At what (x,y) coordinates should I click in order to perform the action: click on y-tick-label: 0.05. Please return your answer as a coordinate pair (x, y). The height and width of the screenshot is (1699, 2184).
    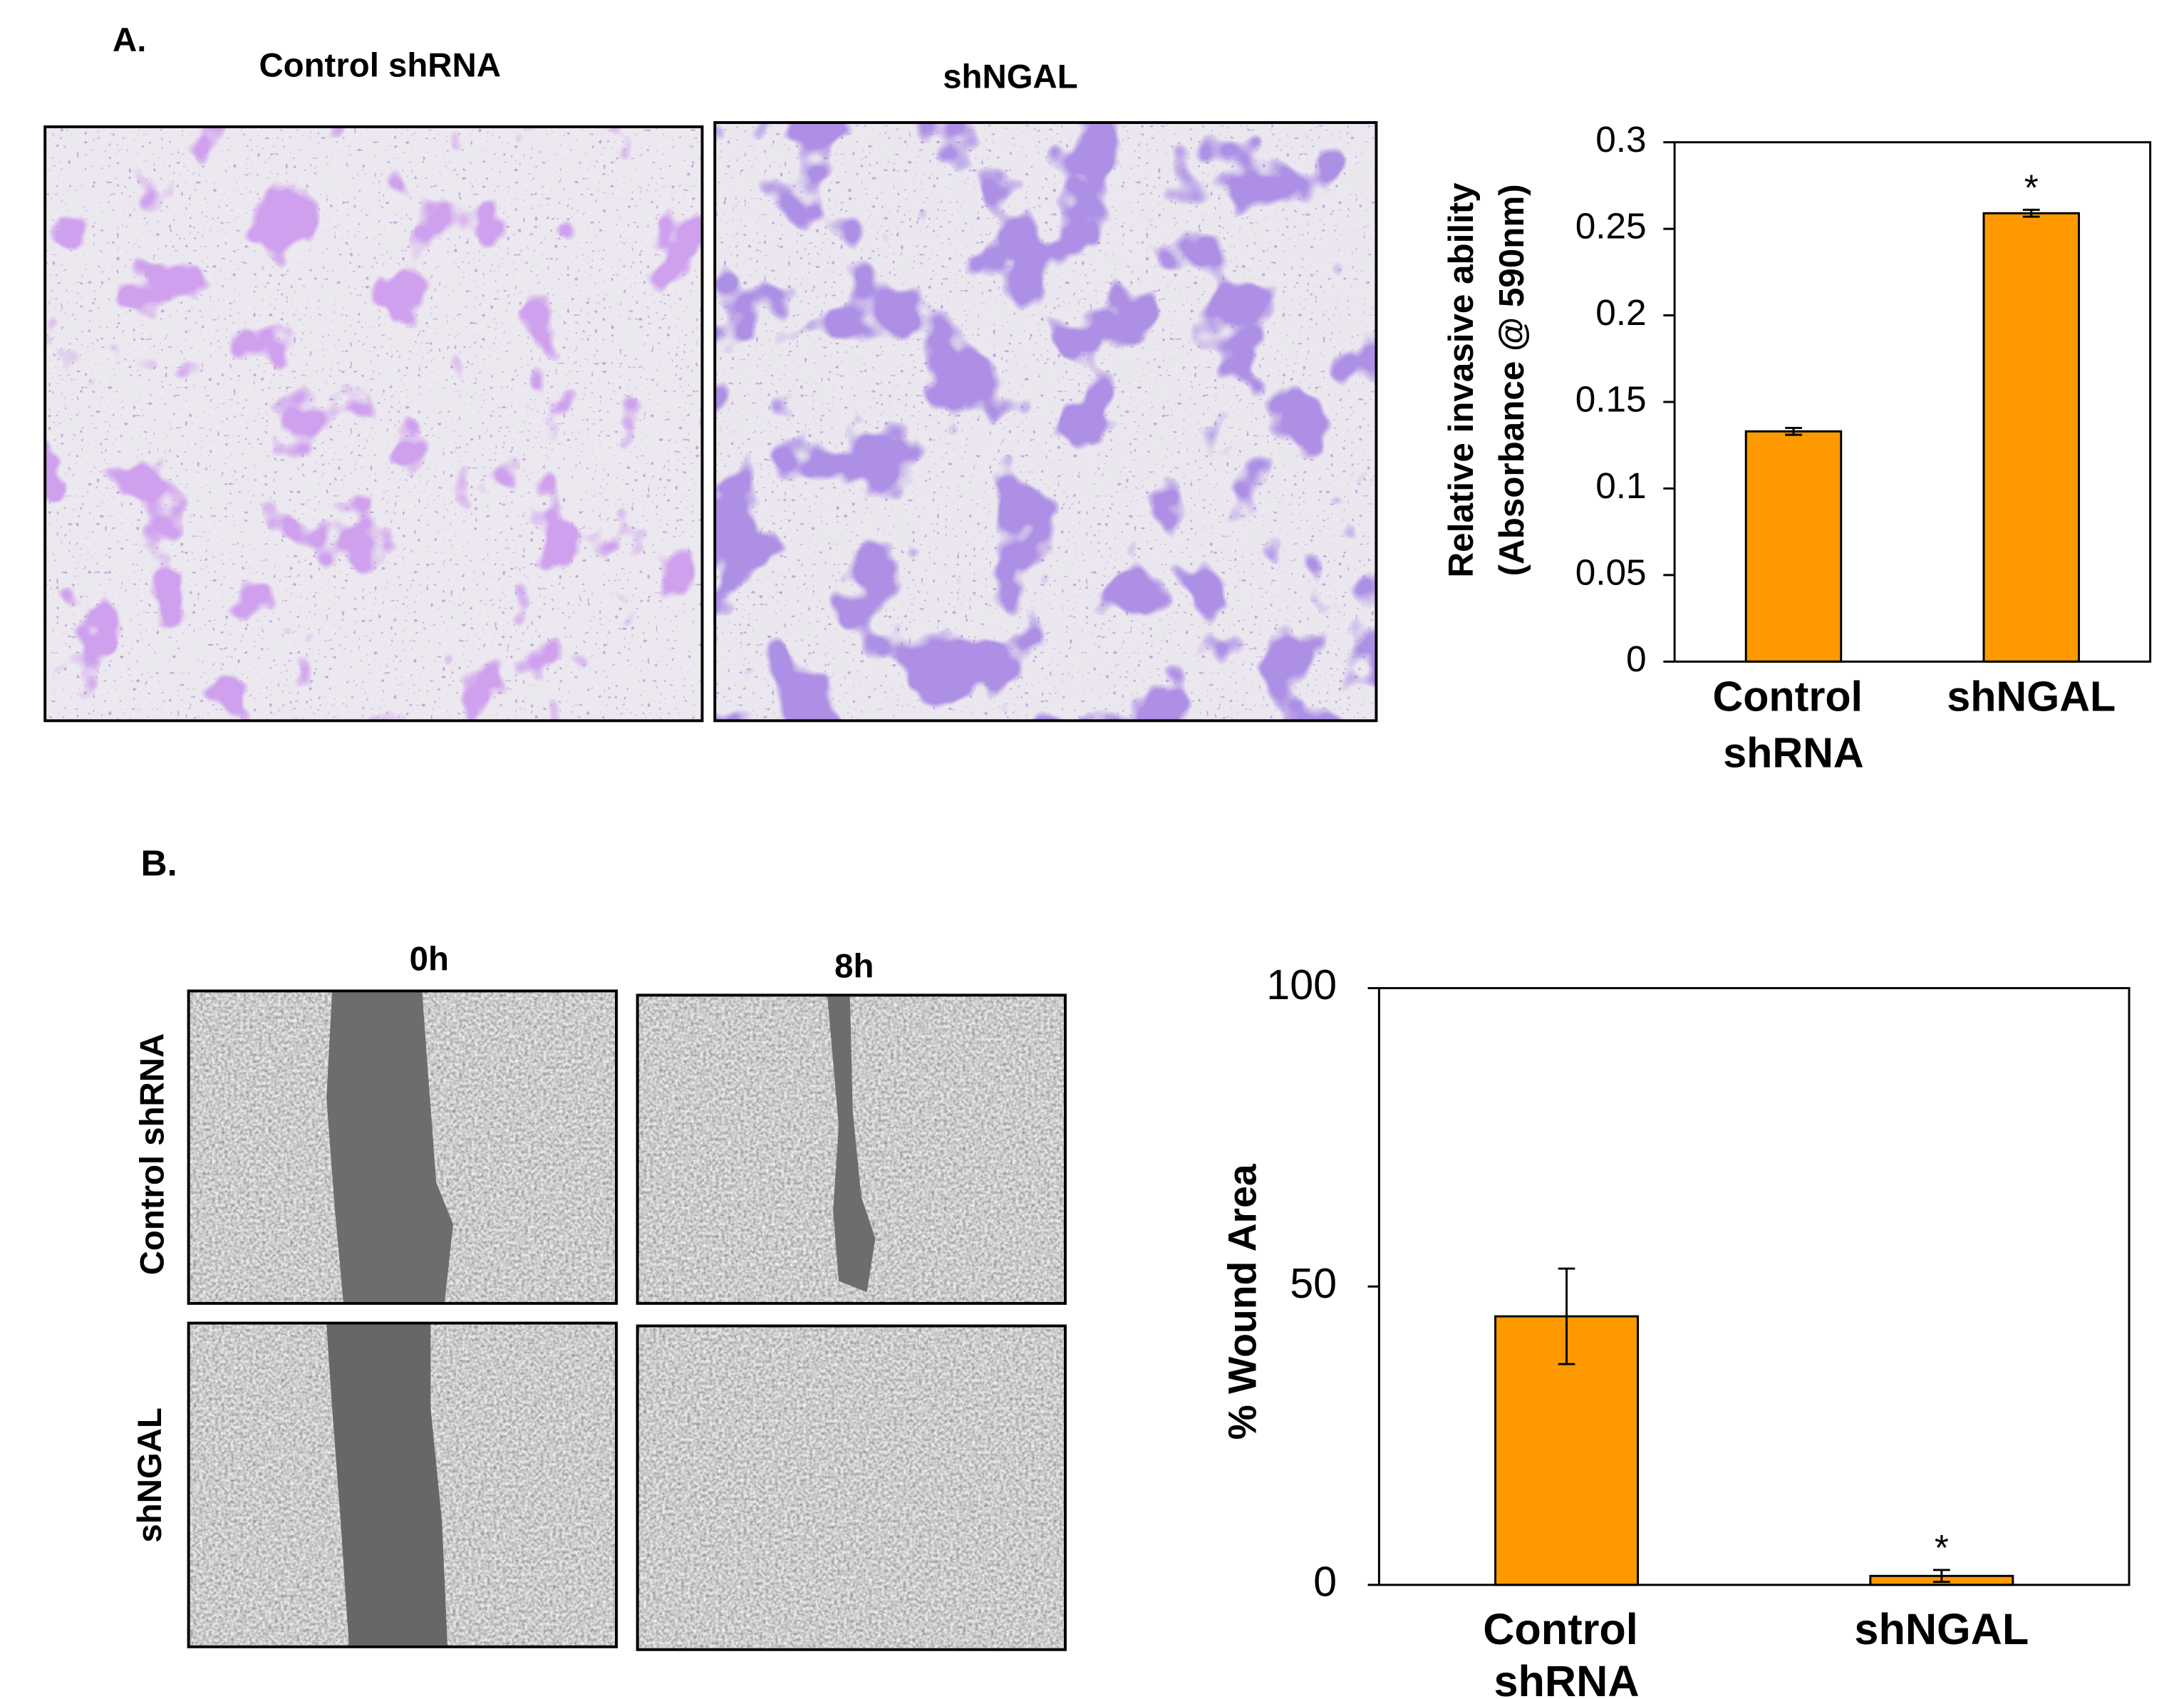
    Looking at the image, I should click on (1611, 572).